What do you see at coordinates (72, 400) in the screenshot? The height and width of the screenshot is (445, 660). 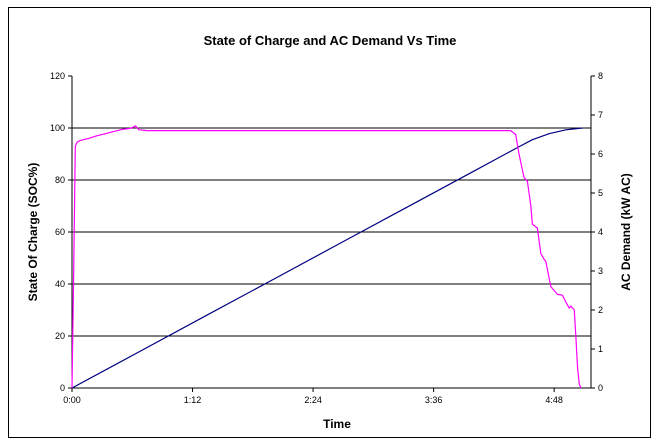 I see `x-tick-label-0: 0:00` at bounding box center [72, 400].